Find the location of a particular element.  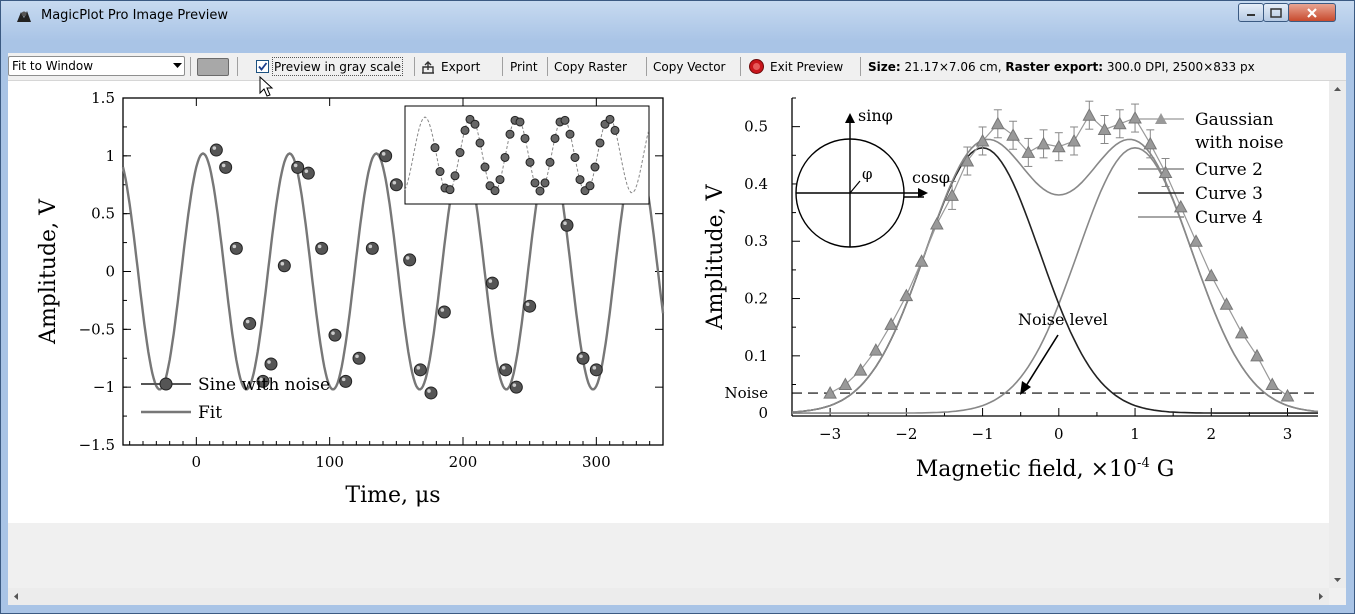

sin-label: sinφ is located at coordinates (875, 115).